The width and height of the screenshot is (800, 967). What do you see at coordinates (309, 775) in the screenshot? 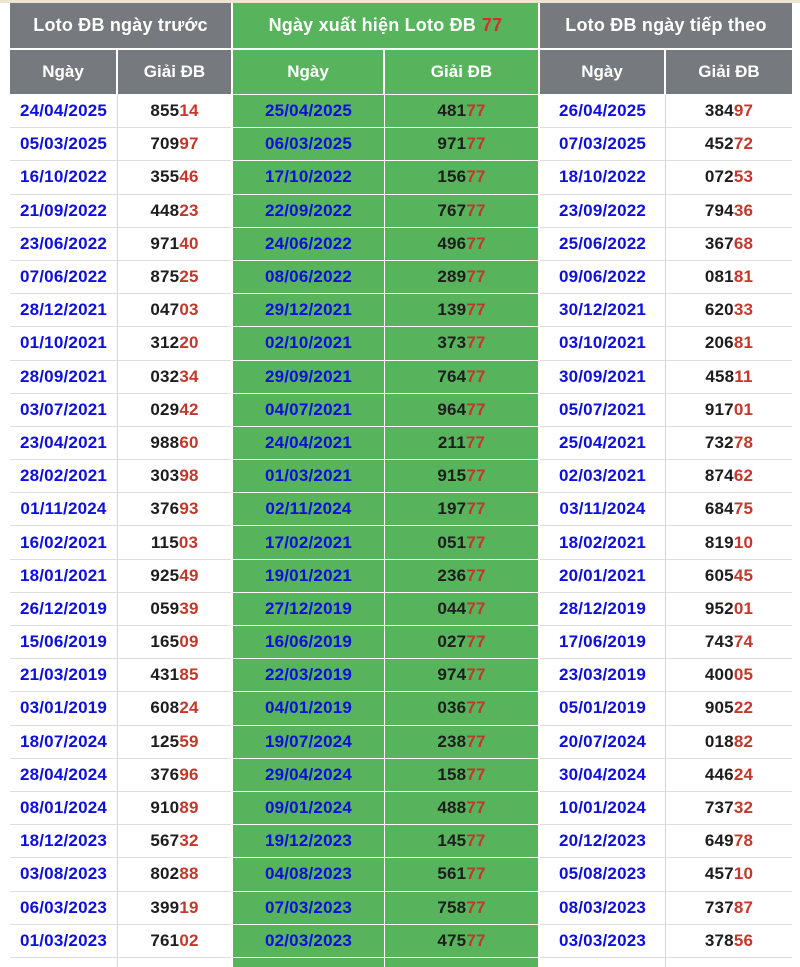
I see `hit-date-cell: 29/04/2024` at bounding box center [309, 775].